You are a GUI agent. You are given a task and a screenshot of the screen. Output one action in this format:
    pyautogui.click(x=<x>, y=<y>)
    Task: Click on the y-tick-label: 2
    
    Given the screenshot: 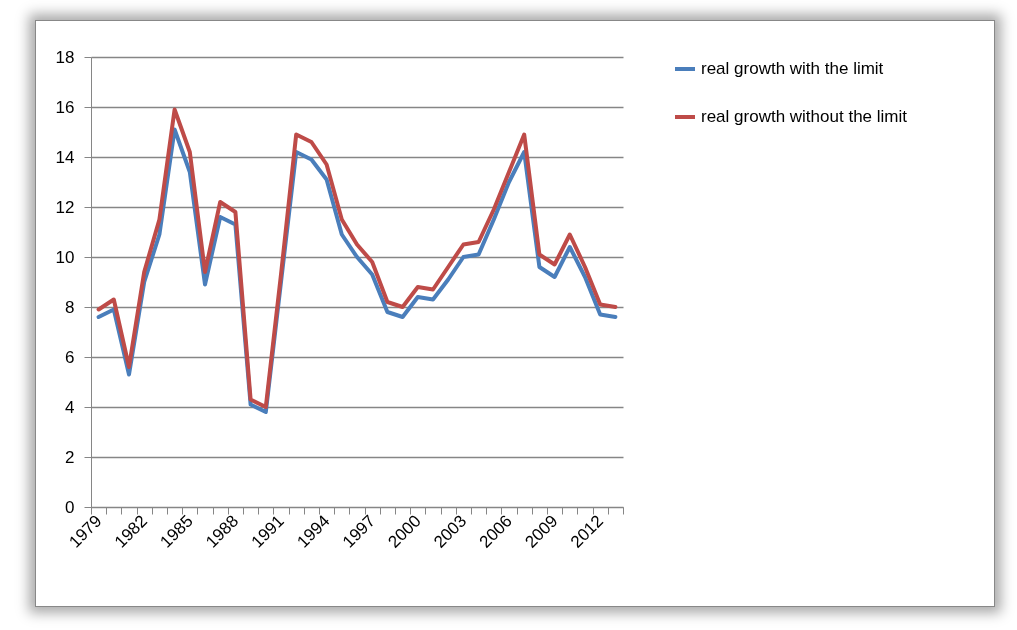 What is the action you would take?
    pyautogui.click(x=70, y=457)
    